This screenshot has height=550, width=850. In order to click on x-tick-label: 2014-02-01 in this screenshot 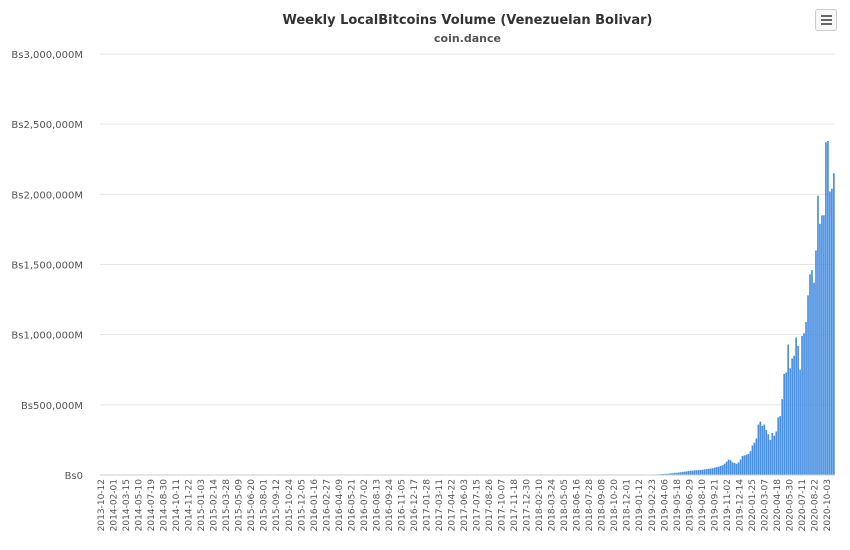, I will do `click(115, 505)`.